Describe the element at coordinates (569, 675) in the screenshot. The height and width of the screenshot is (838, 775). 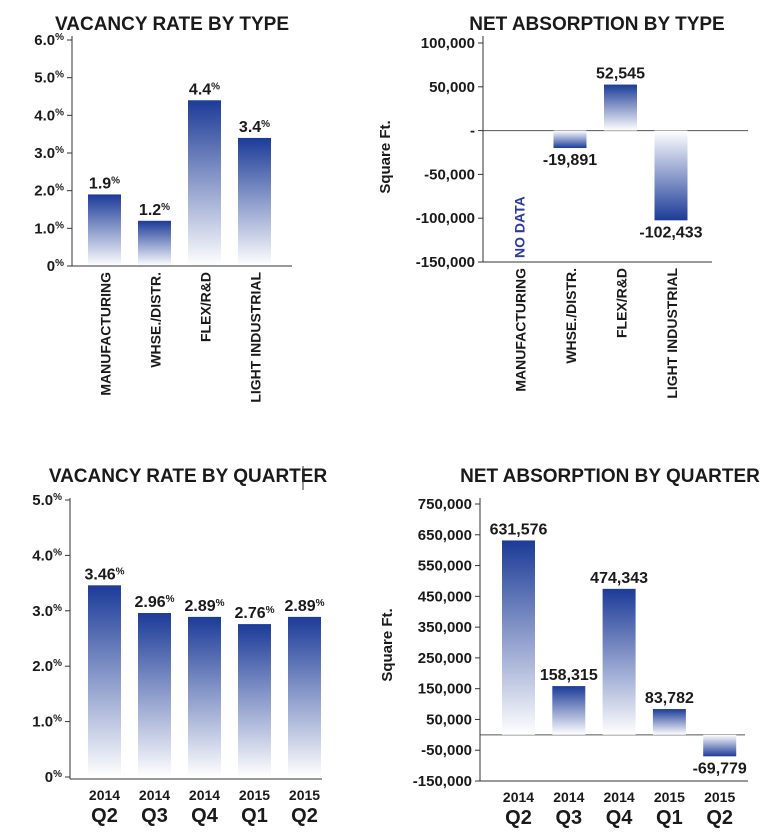
I see `data-label: 158,315` at that location.